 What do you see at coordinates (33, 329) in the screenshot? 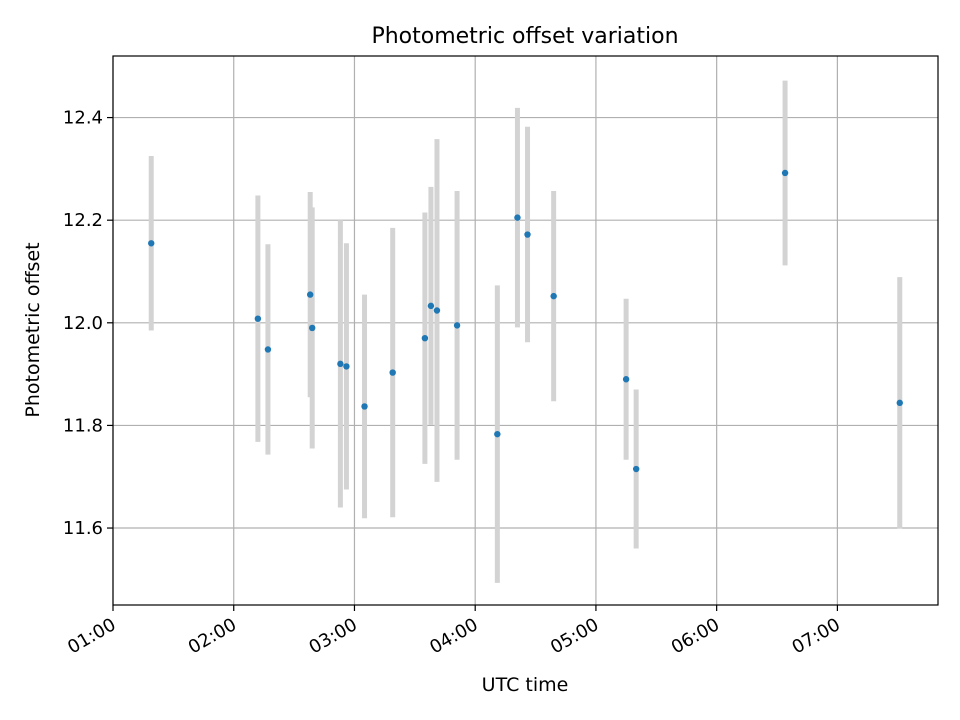
I see `y-axis-label: Photometric offset` at bounding box center [33, 329].